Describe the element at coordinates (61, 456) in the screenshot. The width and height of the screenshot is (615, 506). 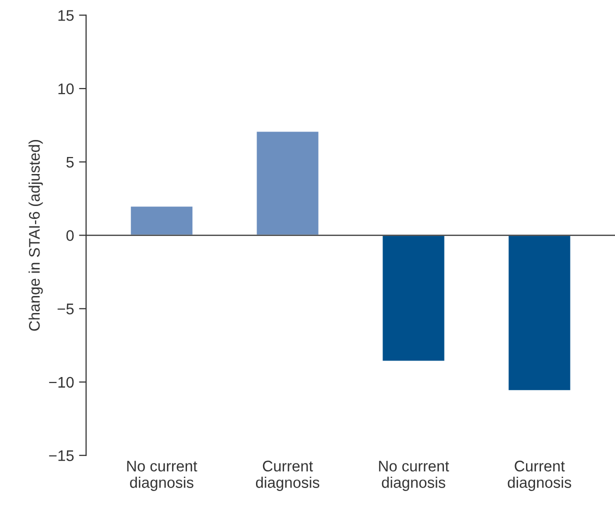
I see `y-tick-label: −15` at that location.